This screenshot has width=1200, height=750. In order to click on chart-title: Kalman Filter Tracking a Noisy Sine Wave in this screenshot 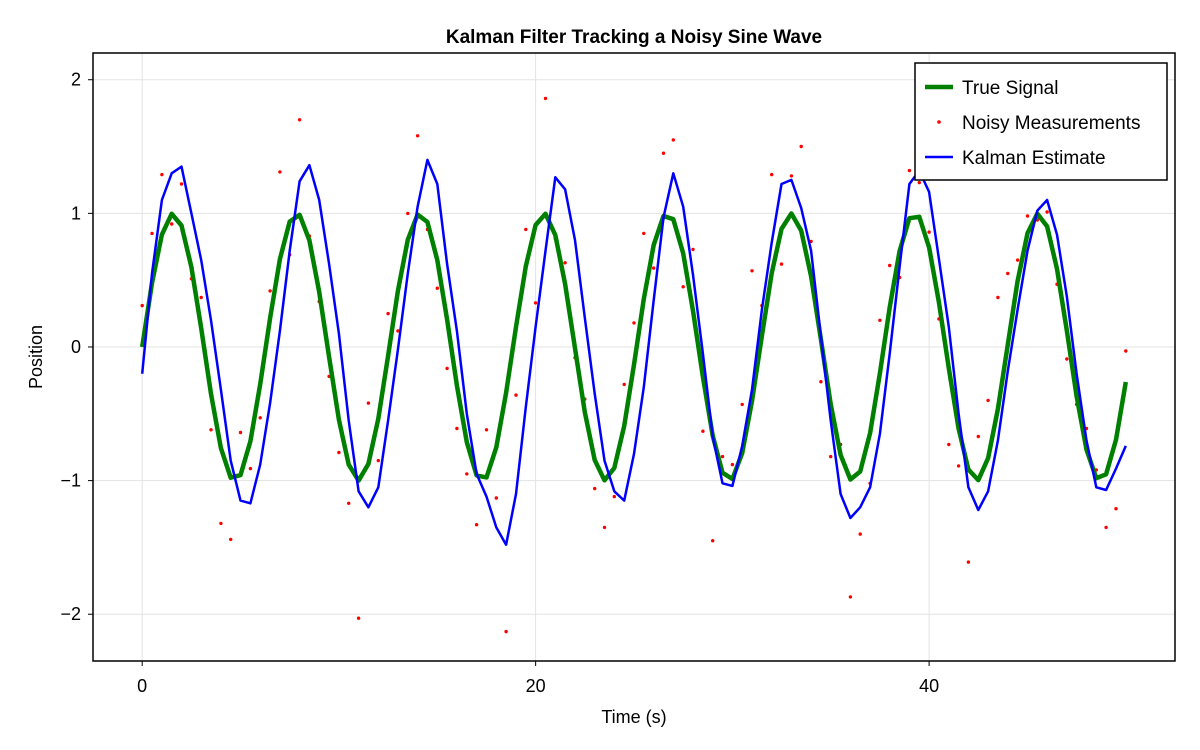, I will do `click(634, 37)`.